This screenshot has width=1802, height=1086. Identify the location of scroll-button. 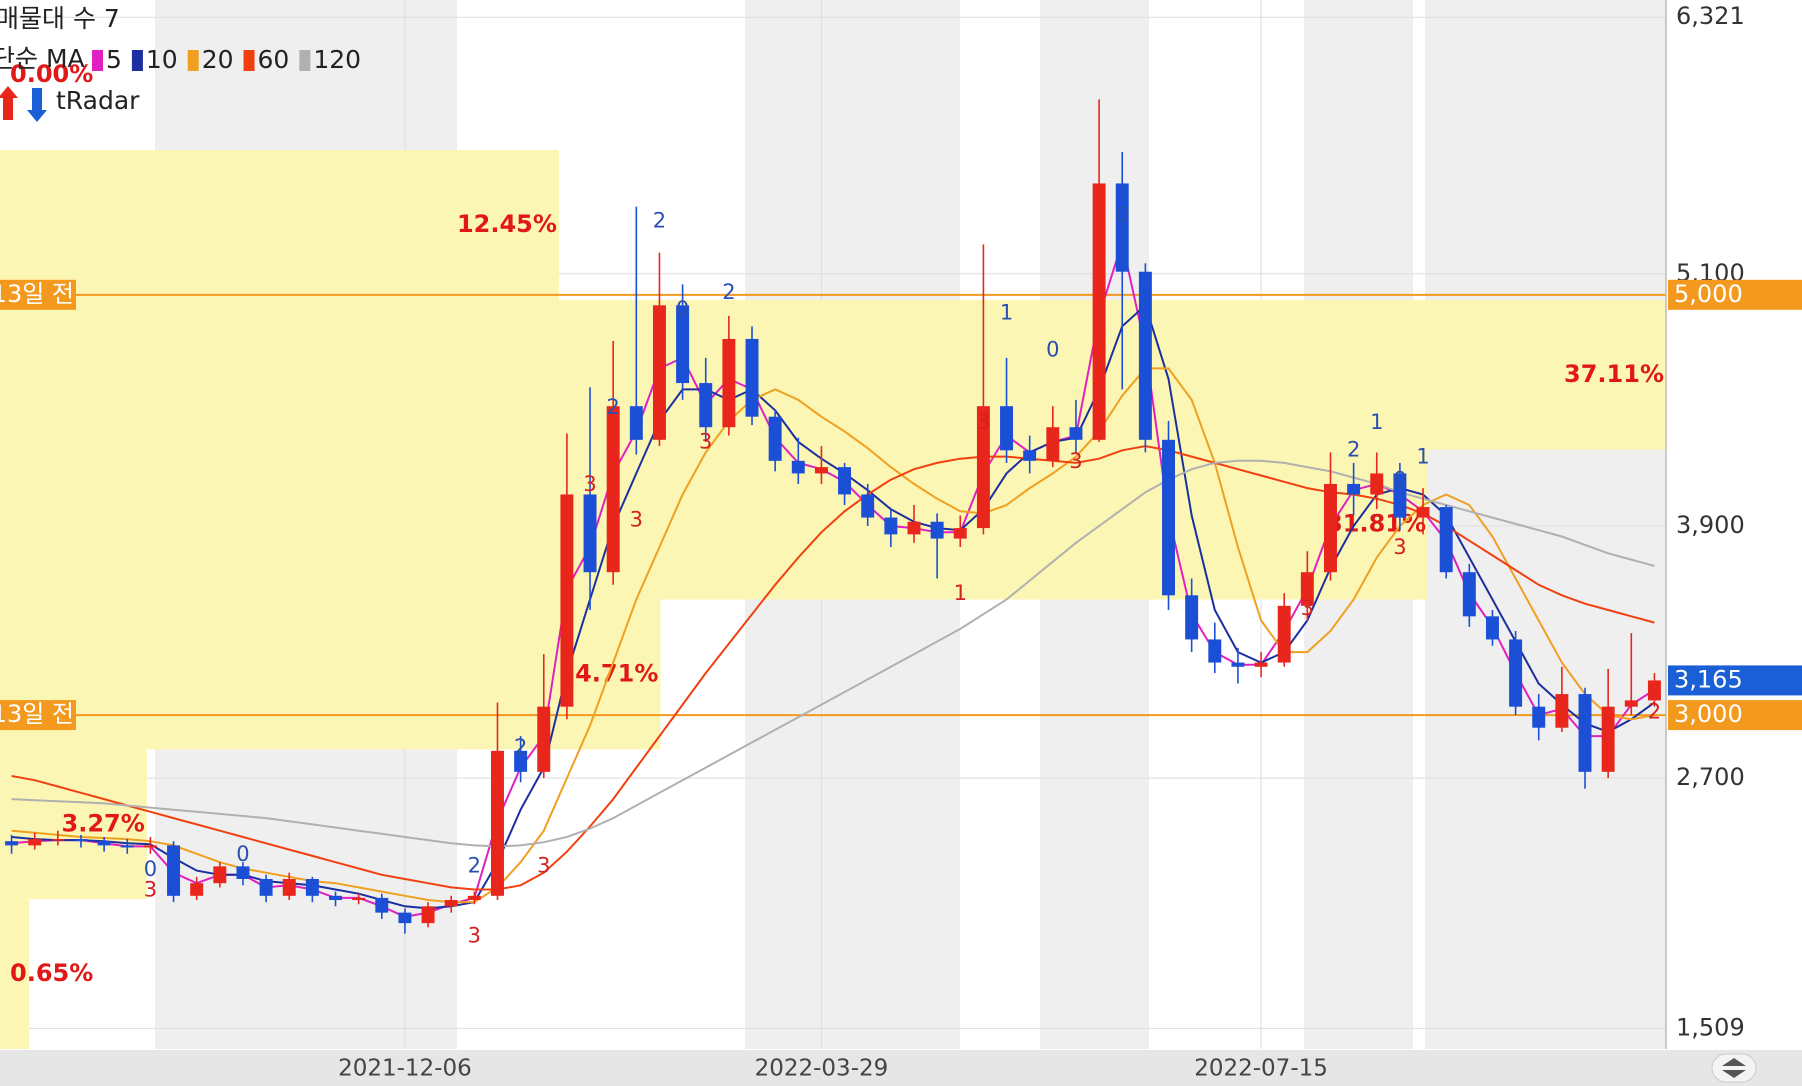
(1734, 1068).